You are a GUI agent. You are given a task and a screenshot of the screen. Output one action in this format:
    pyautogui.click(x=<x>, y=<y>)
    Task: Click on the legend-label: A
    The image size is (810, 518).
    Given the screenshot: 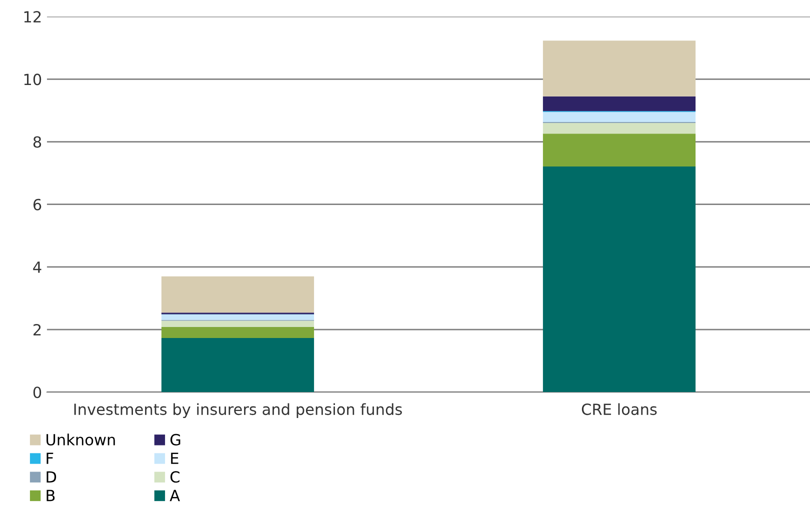 What is the action you would take?
    pyautogui.click(x=175, y=496)
    